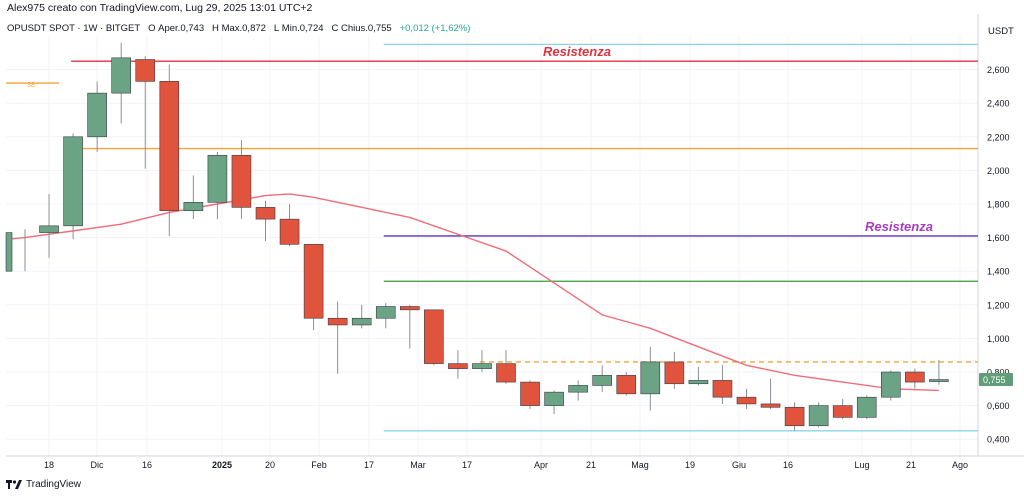 This screenshot has width=1024, height=497. What do you see at coordinates (302, 28) in the screenshot?
I see `ohlc-low-value: Min.0,724` at bounding box center [302, 28].